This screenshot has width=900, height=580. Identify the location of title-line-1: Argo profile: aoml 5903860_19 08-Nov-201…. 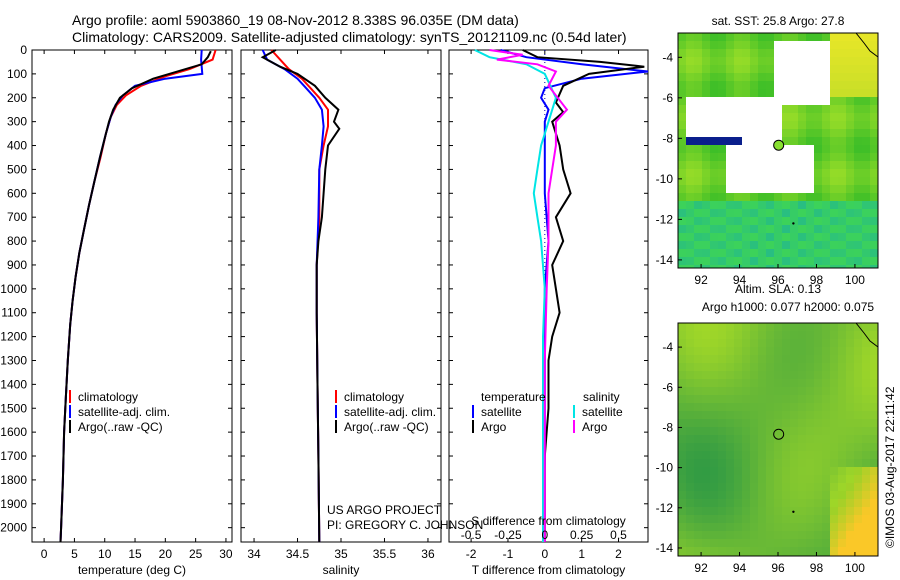
(295, 20).